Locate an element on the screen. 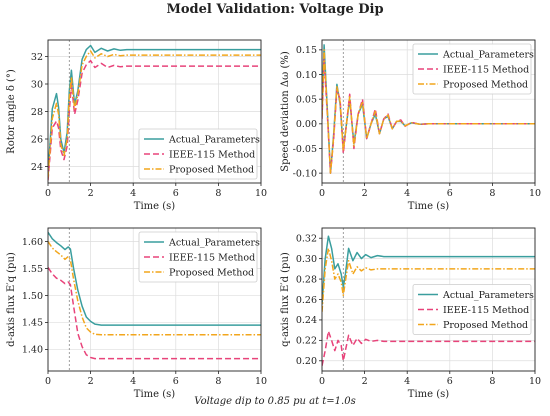 The height and width of the screenshot is (416, 550). y-tick-label: 0.26 is located at coordinates (306, 300).